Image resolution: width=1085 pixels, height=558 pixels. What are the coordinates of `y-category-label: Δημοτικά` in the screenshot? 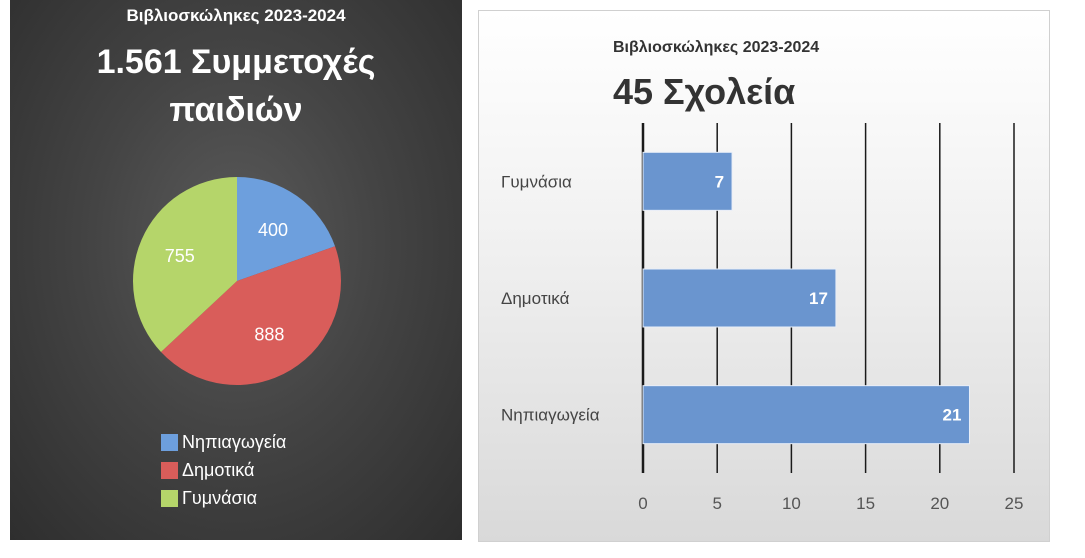 It's located at (535, 298).